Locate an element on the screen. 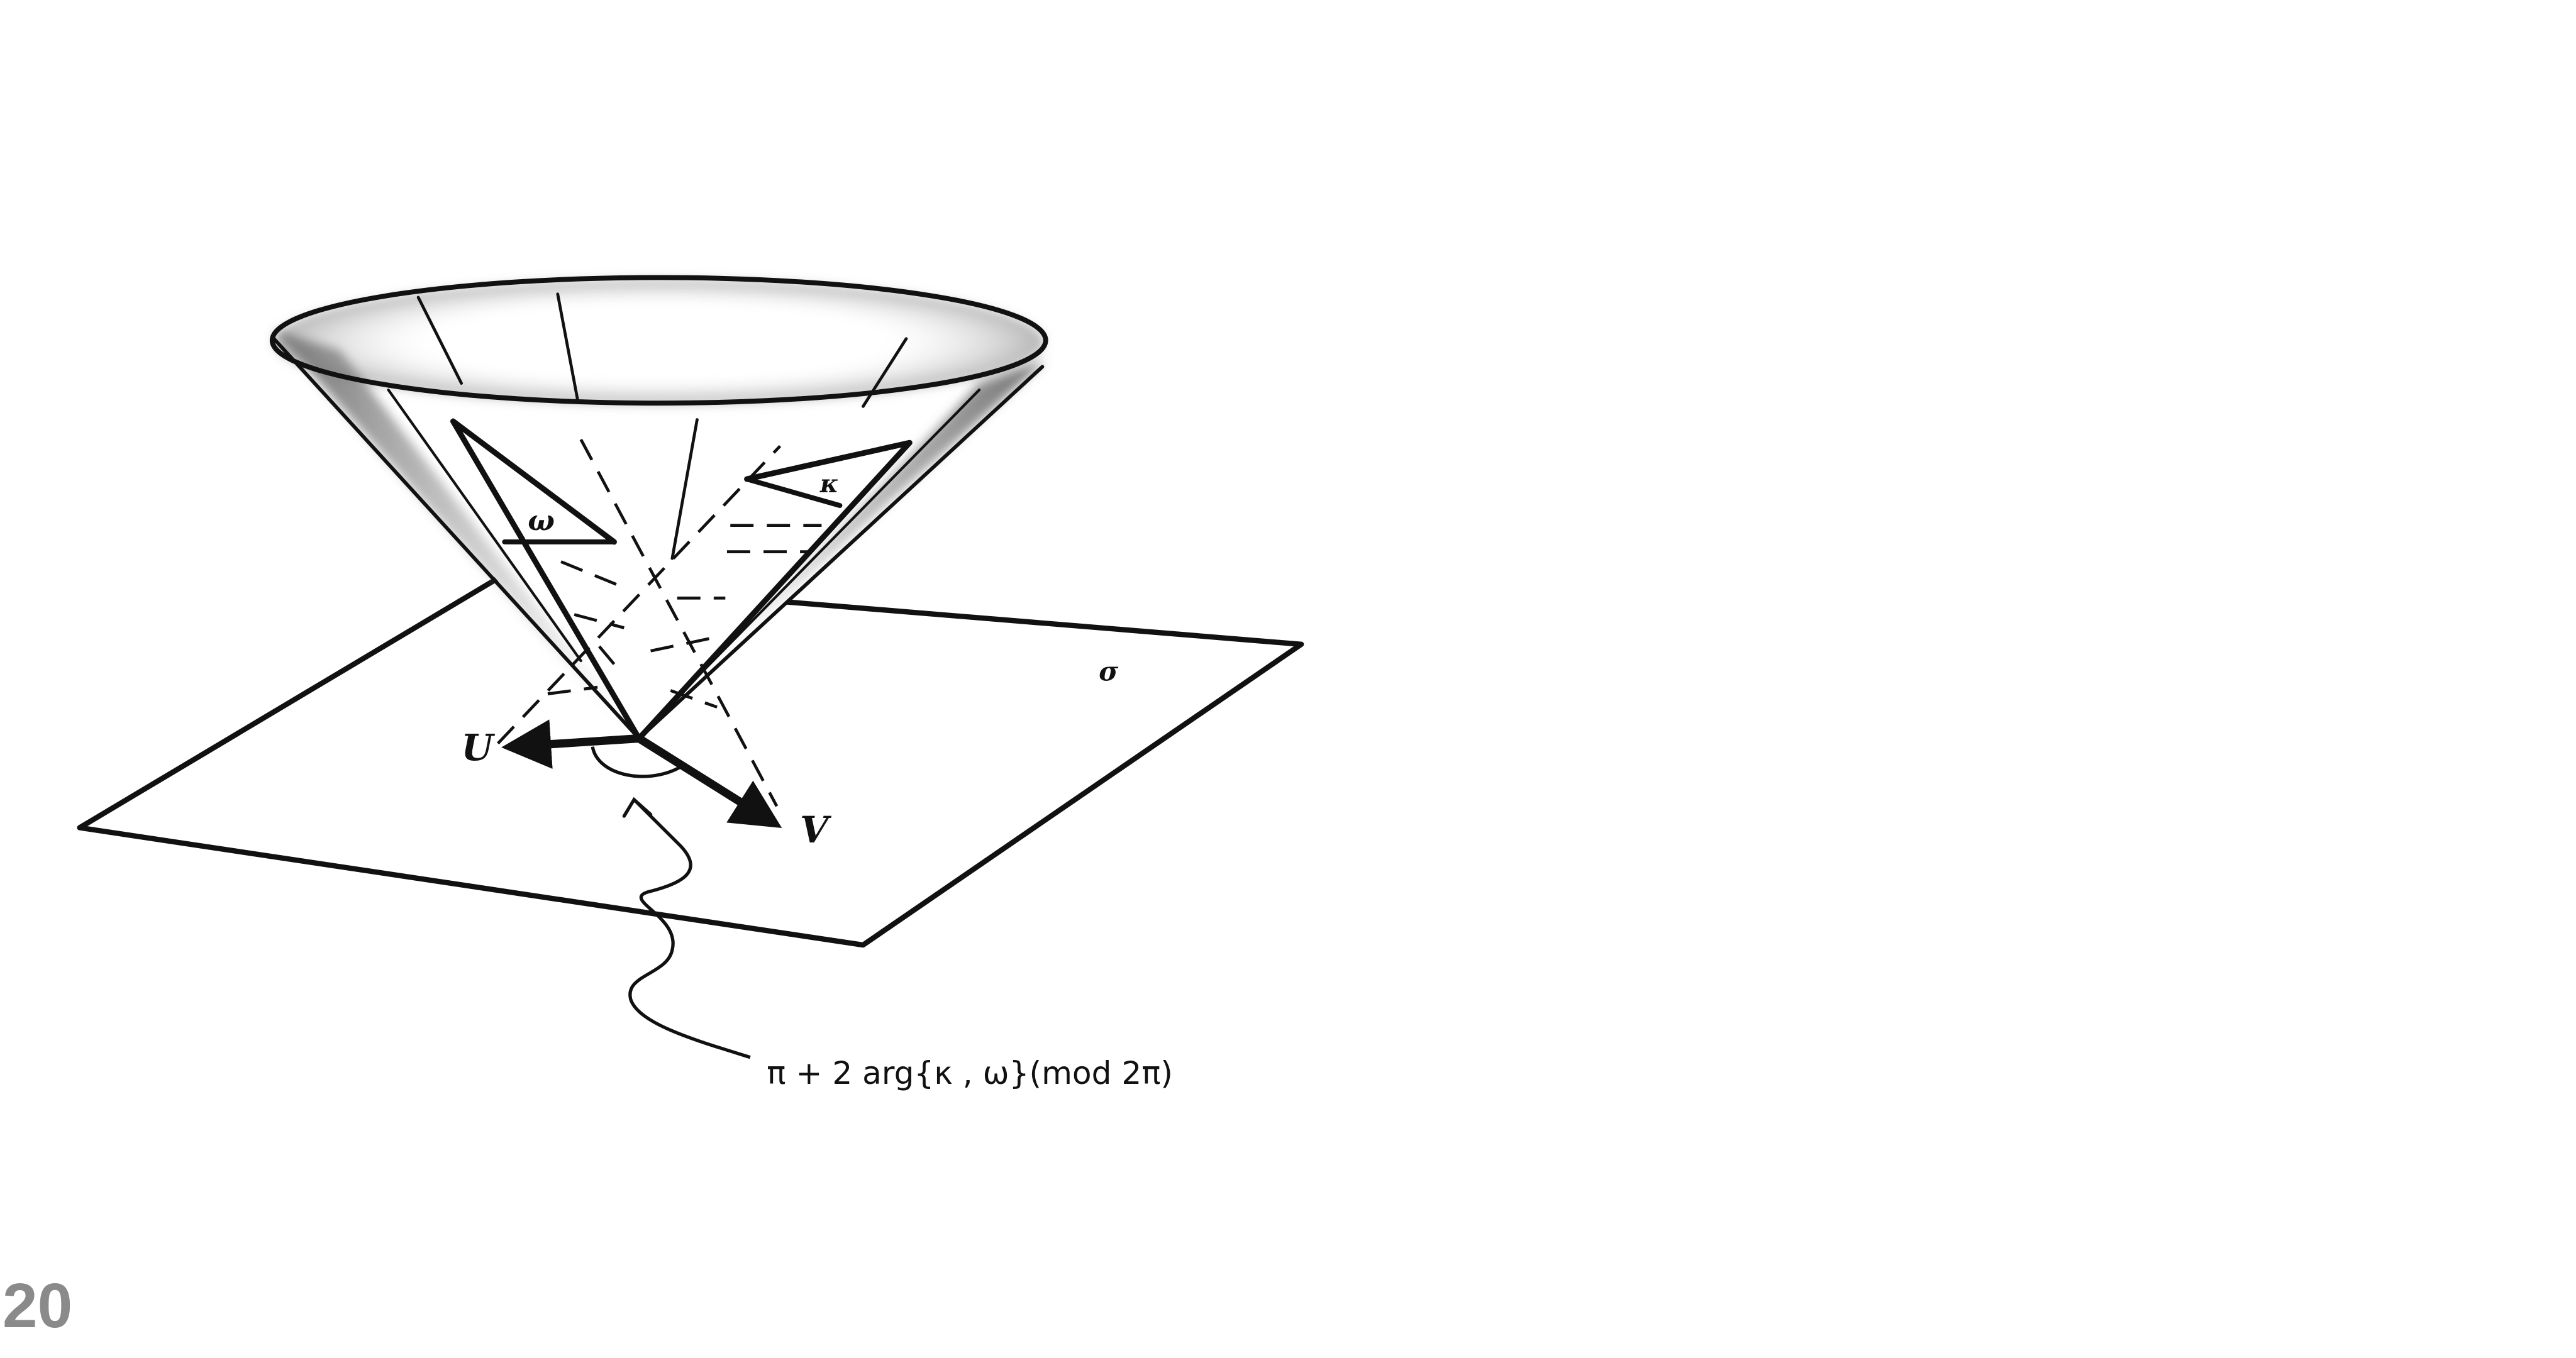  flag-kappa is located at coordinates (774, 590).